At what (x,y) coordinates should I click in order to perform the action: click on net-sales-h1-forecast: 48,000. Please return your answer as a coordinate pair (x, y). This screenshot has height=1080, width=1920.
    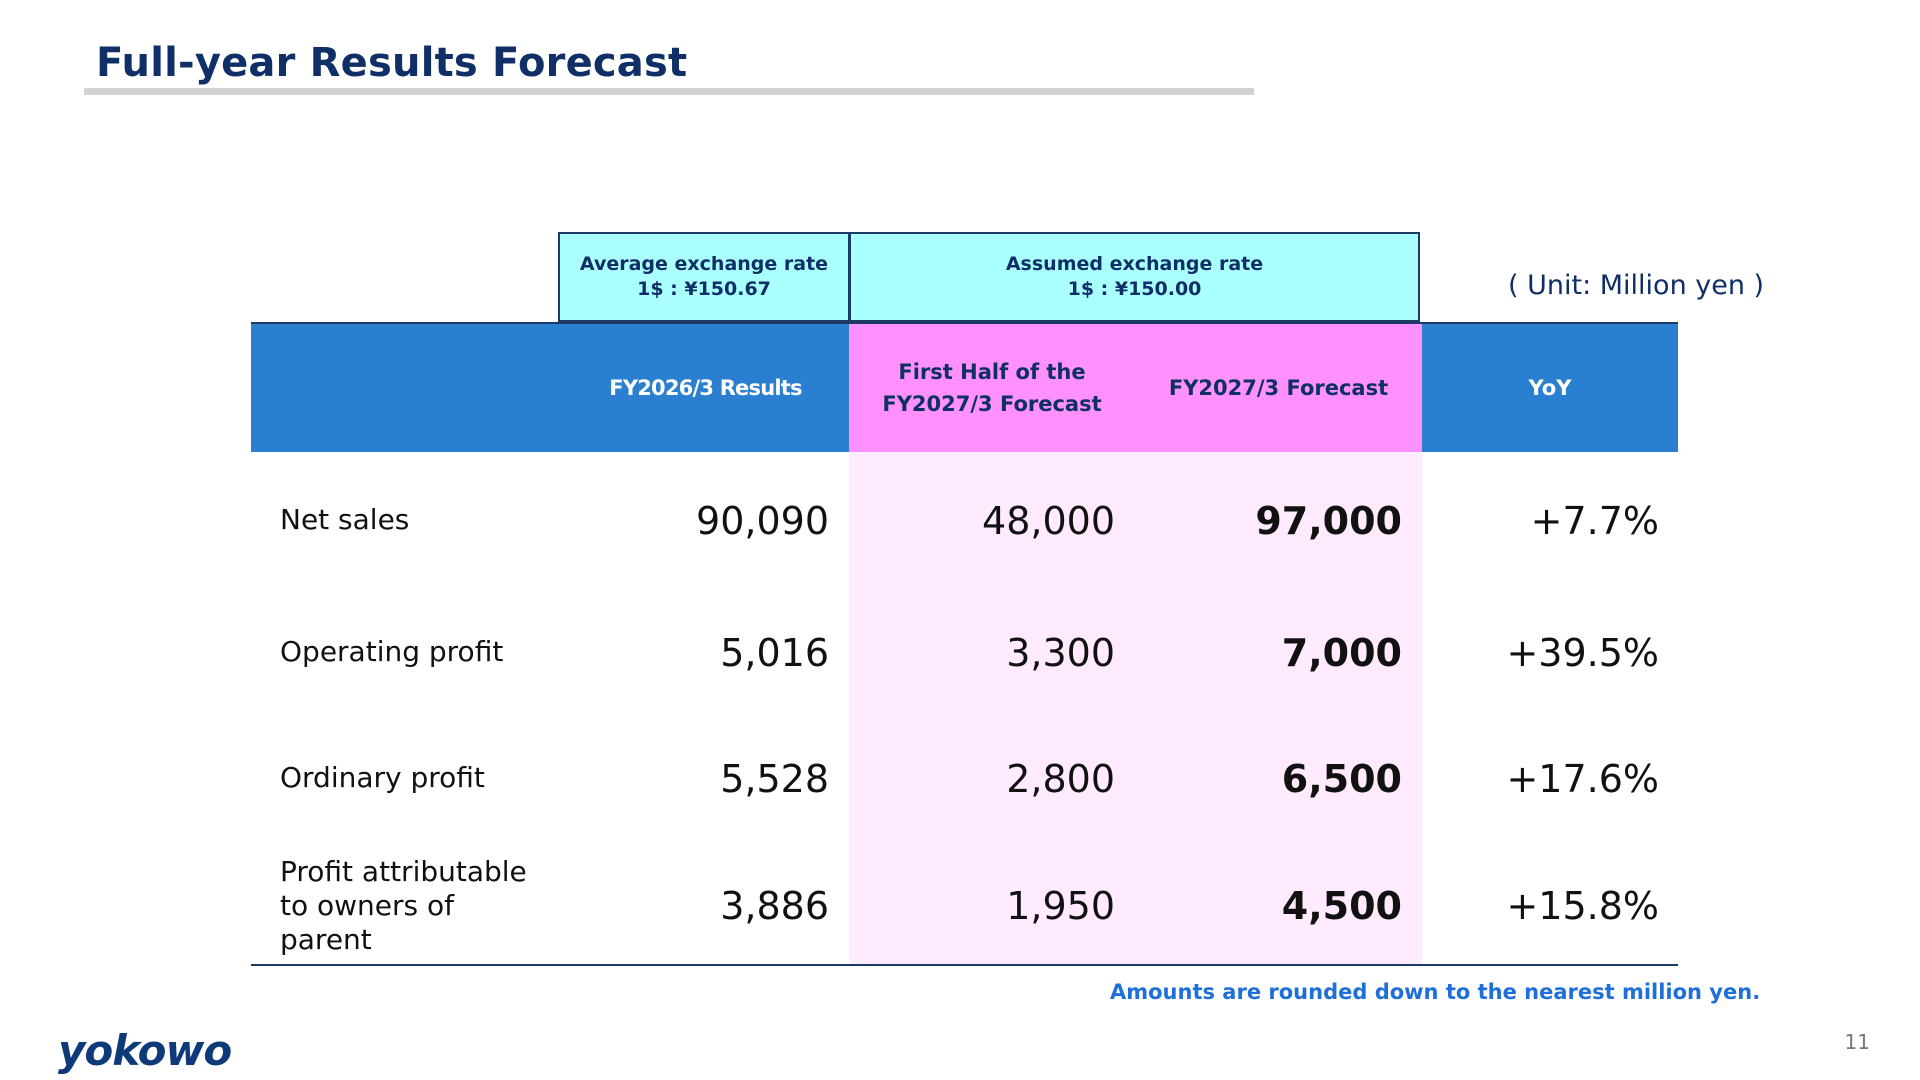
    Looking at the image, I should click on (1048, 521).